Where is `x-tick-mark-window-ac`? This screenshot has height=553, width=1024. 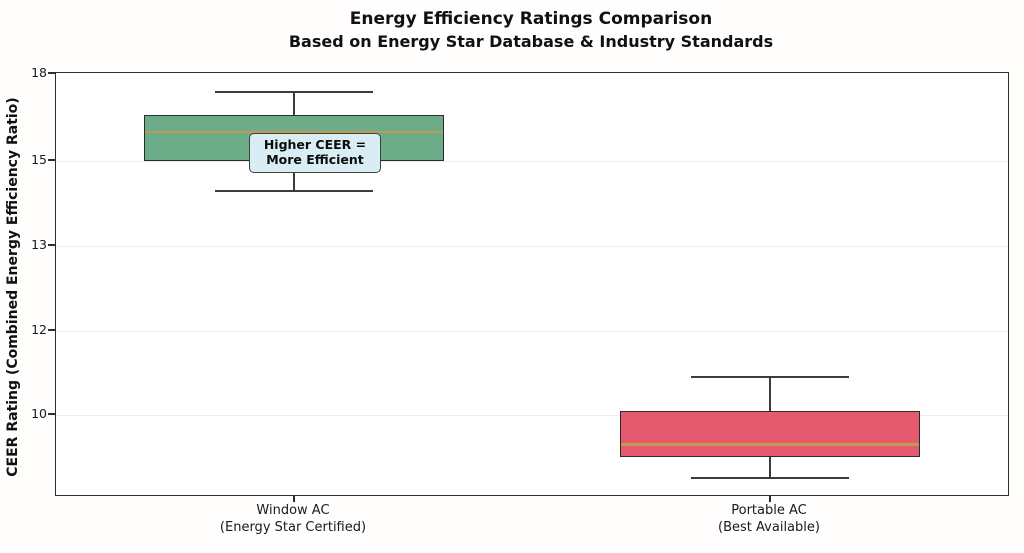 x-tick-mark-window-ac is located at coordinates (294, 499).